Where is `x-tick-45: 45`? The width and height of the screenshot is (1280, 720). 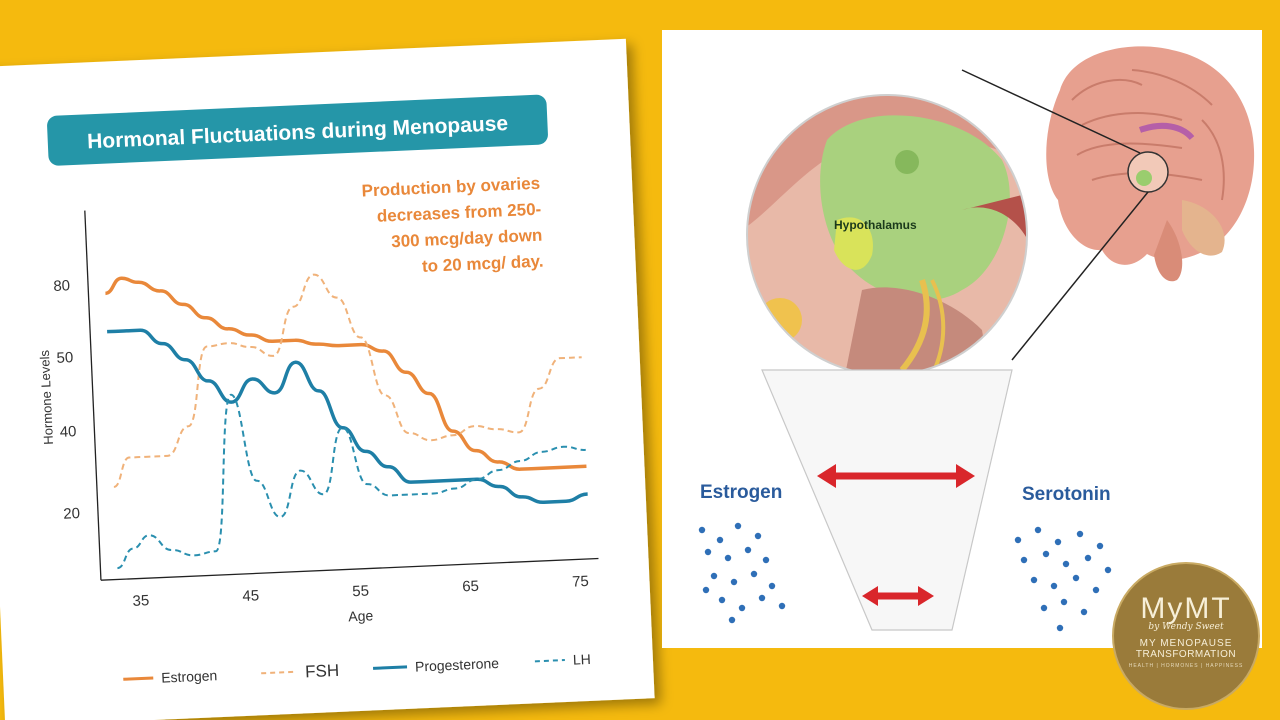 x-tick-45: 45 is located at coordinates (250, 596).